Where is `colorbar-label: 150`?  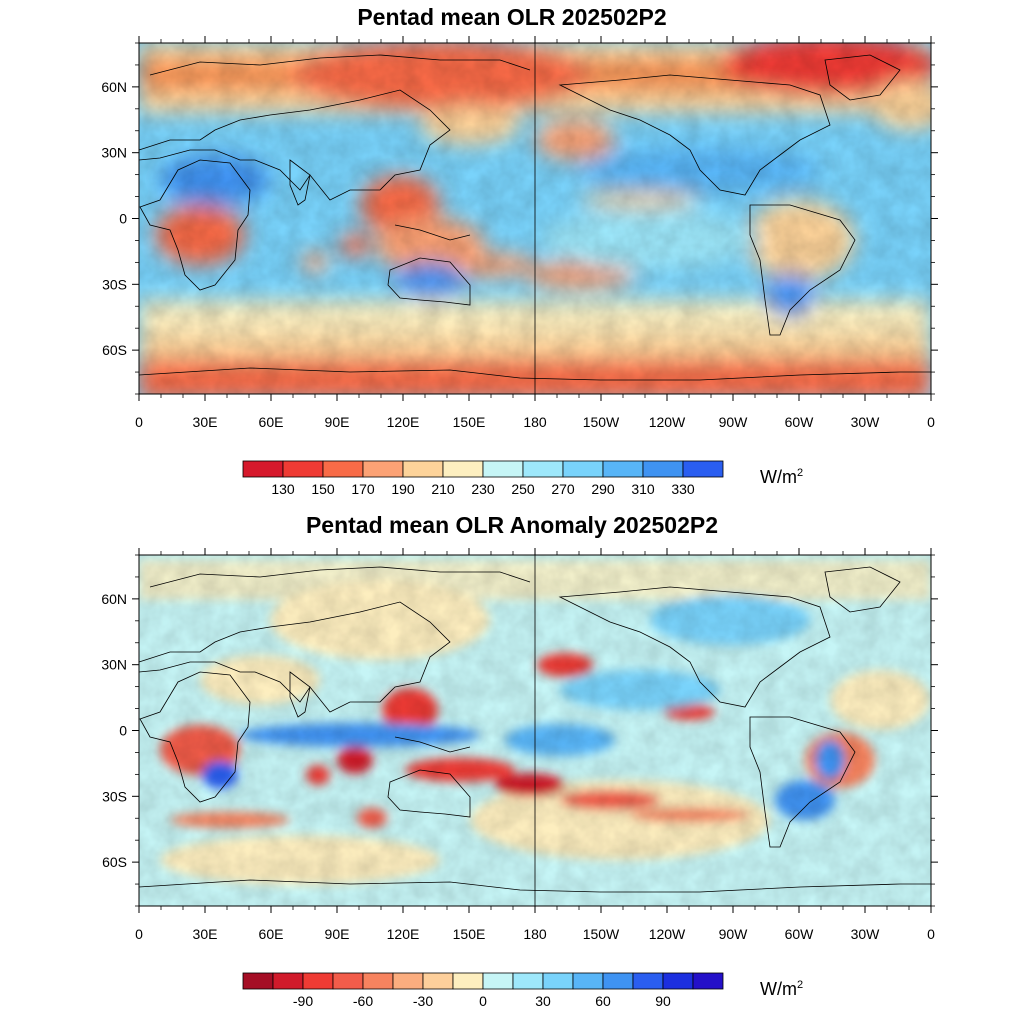
colorbar-label: 150 is located at coordinates (323, 489).